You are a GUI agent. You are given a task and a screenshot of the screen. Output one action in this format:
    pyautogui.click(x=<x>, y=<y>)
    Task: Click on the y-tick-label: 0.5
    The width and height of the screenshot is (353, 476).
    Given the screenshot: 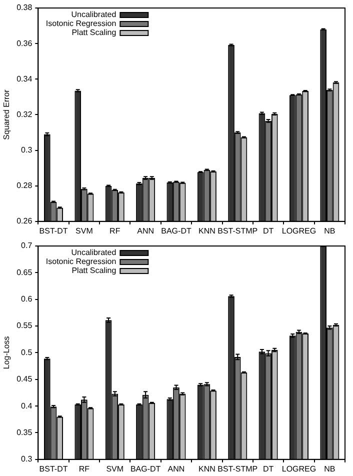 What is the action you would take?
    pyautogui.click(x=27, y=352)
    